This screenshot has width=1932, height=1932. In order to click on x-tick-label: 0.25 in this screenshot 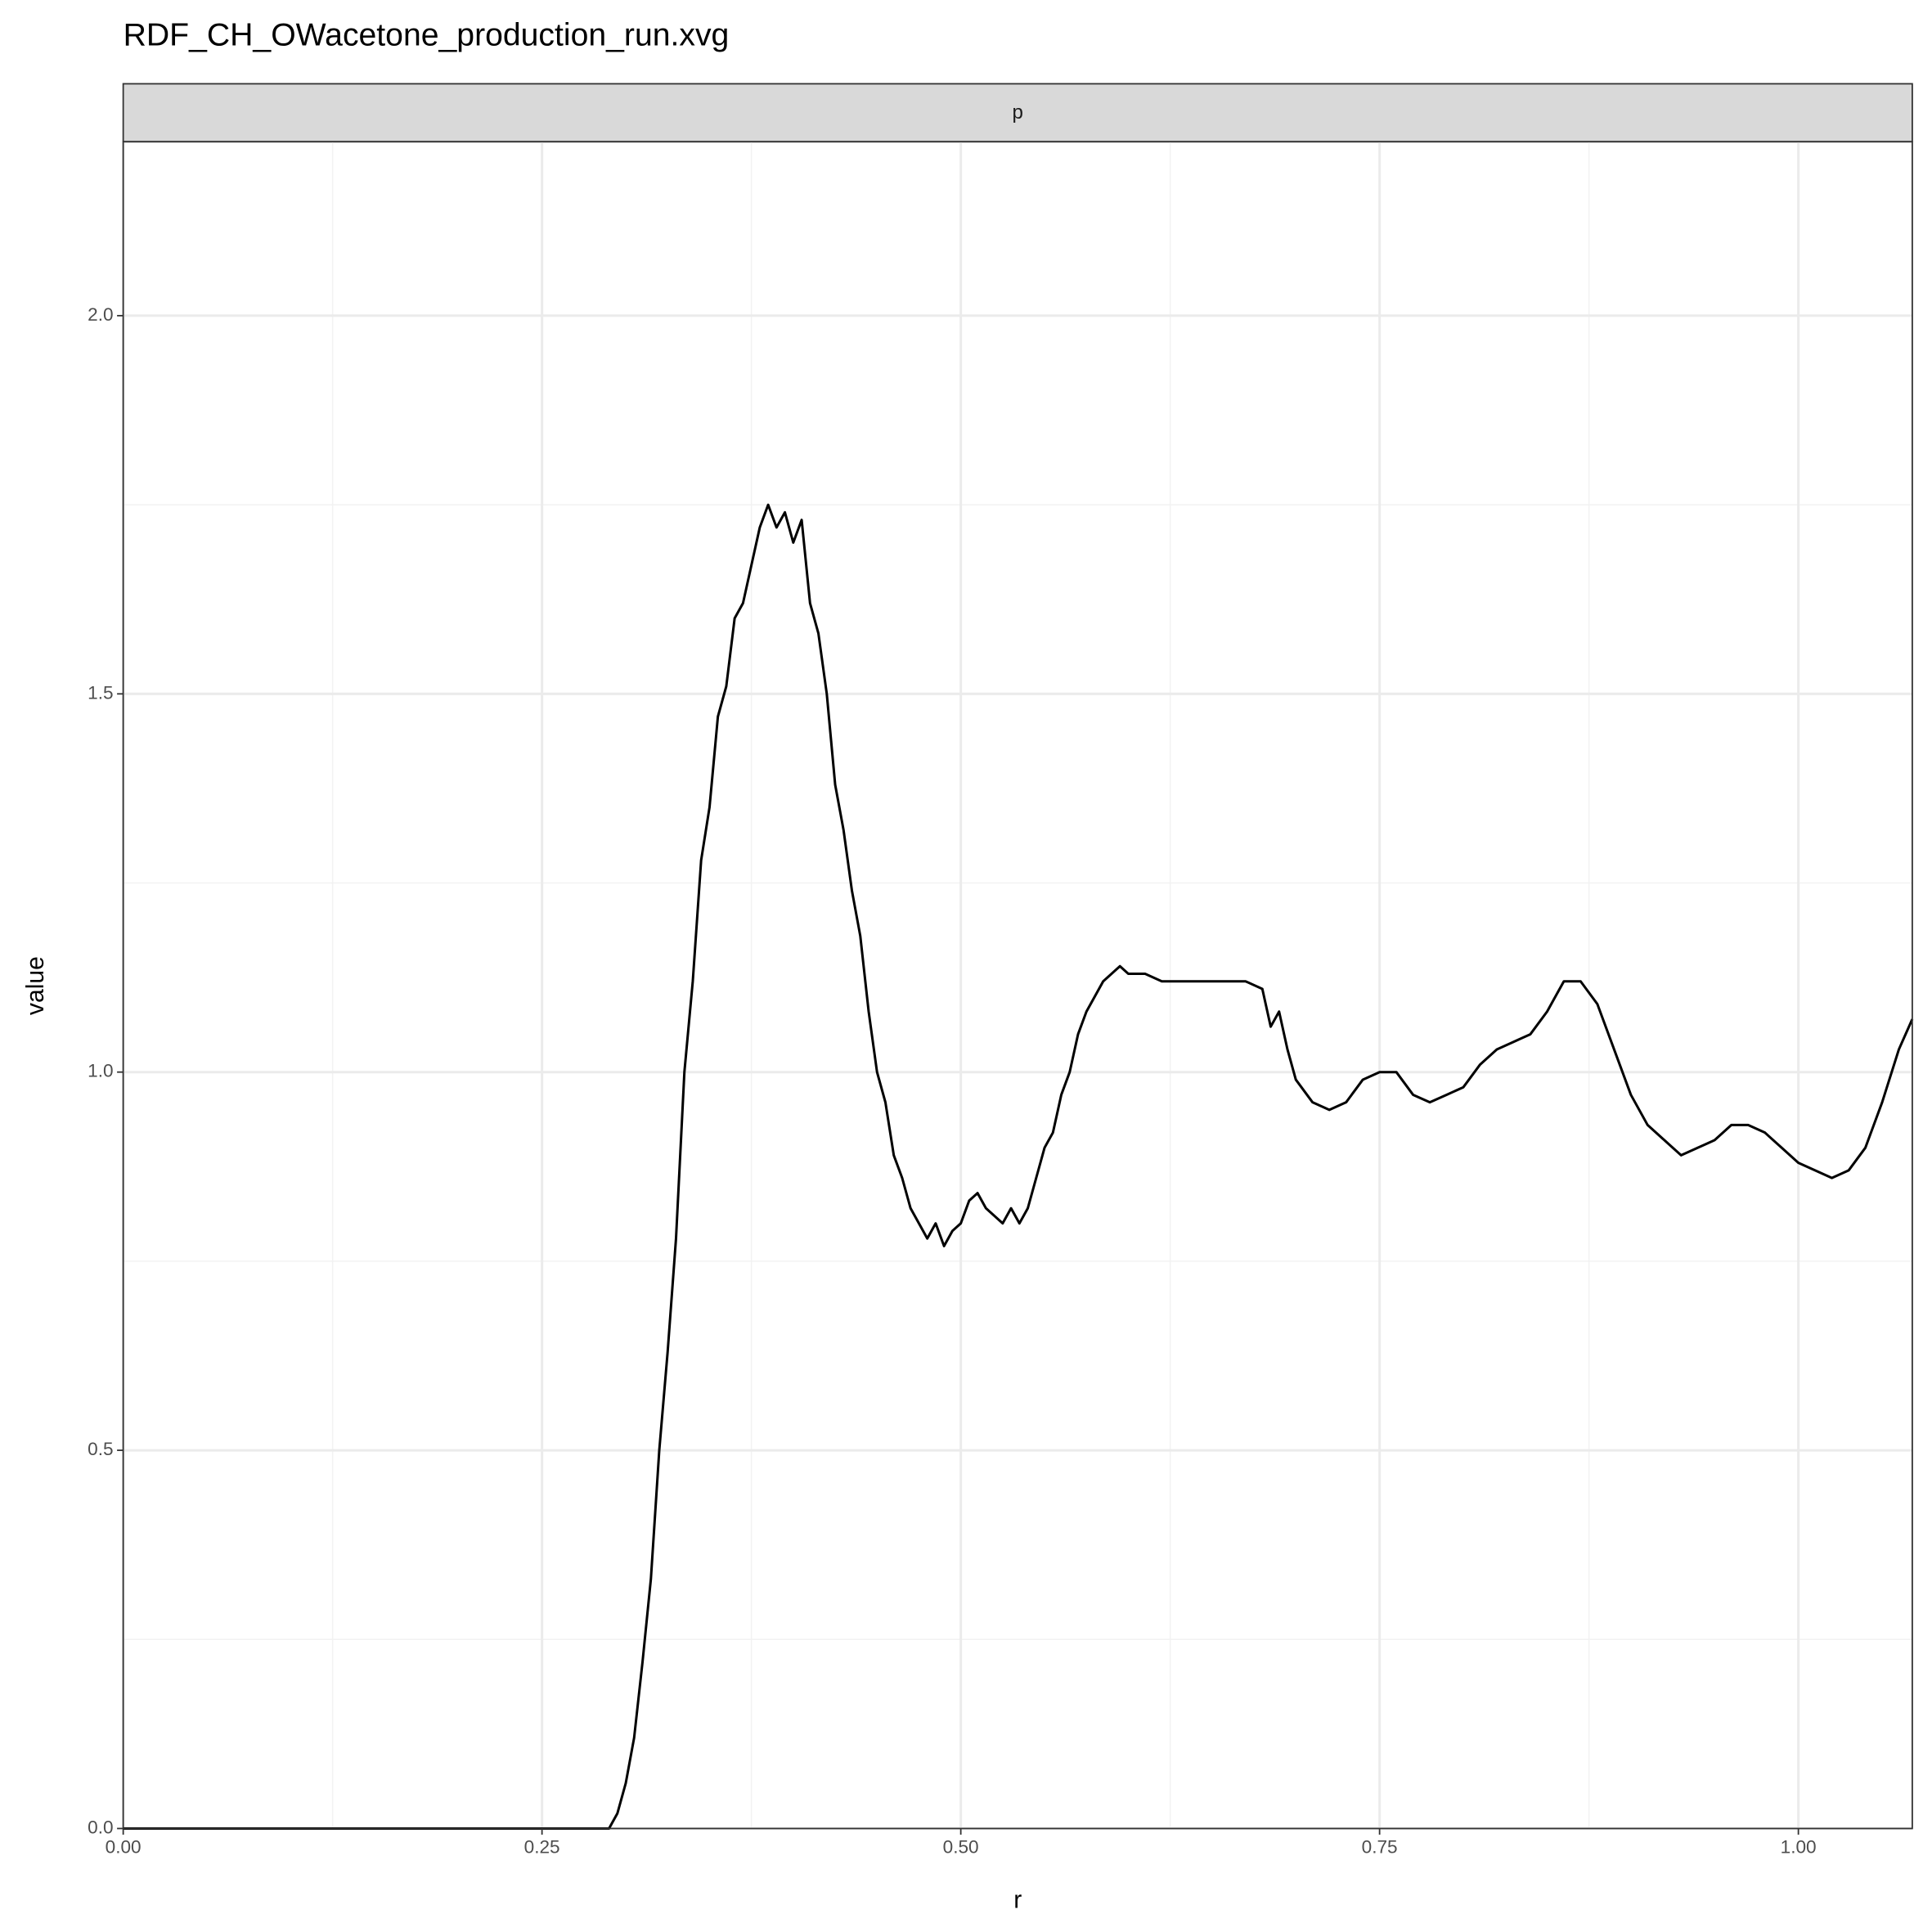, I will do `click(542, 1847)`.